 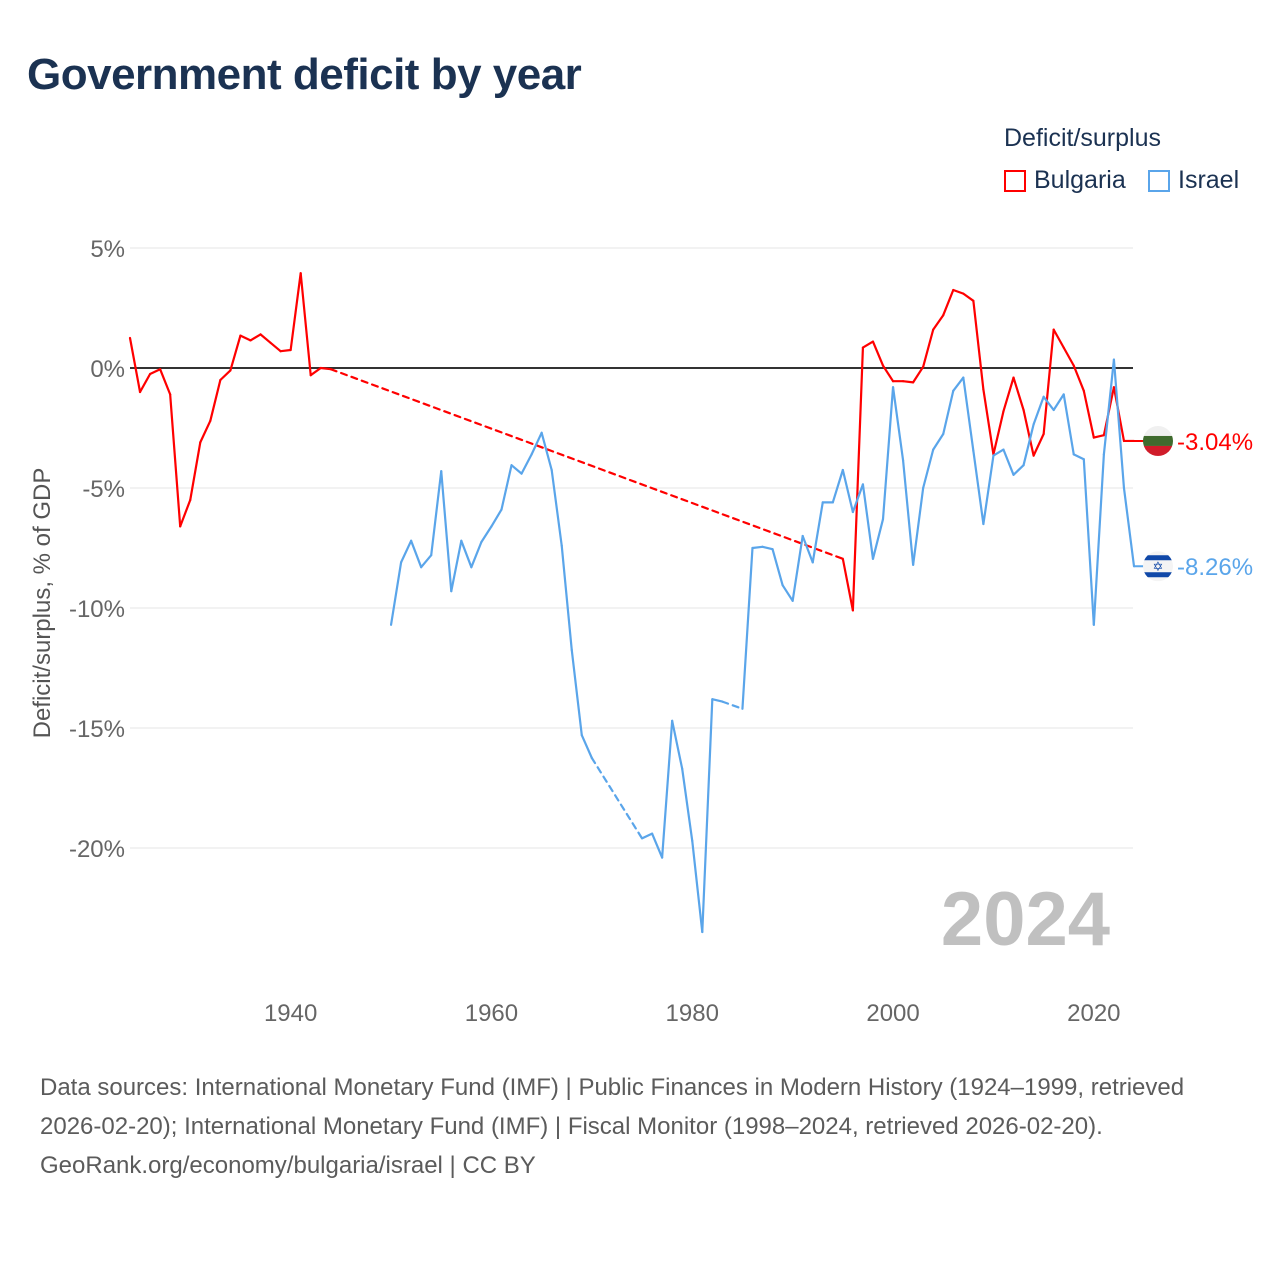 What do you see at coordinates (732, 705) in the screenshot?
I see `series-segment-israel-interpolated` at bounding box center [732, 705].